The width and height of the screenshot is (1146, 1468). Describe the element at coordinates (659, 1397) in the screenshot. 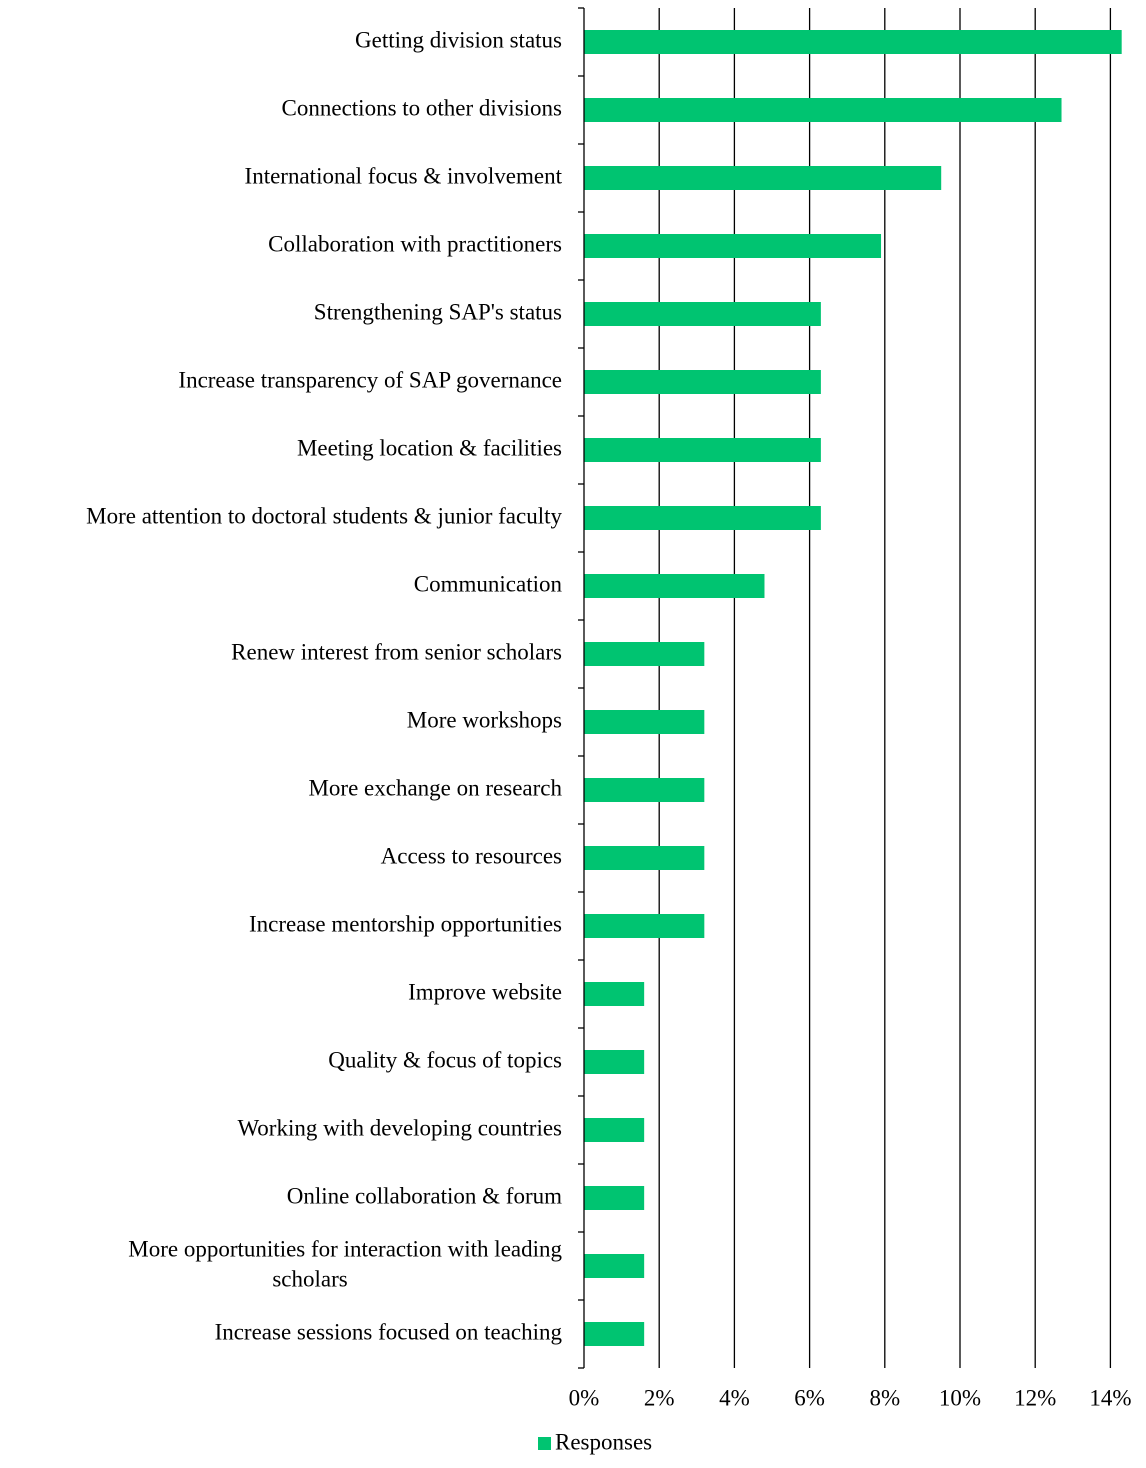

I see `x-tick-label-1: 2%` at that location.